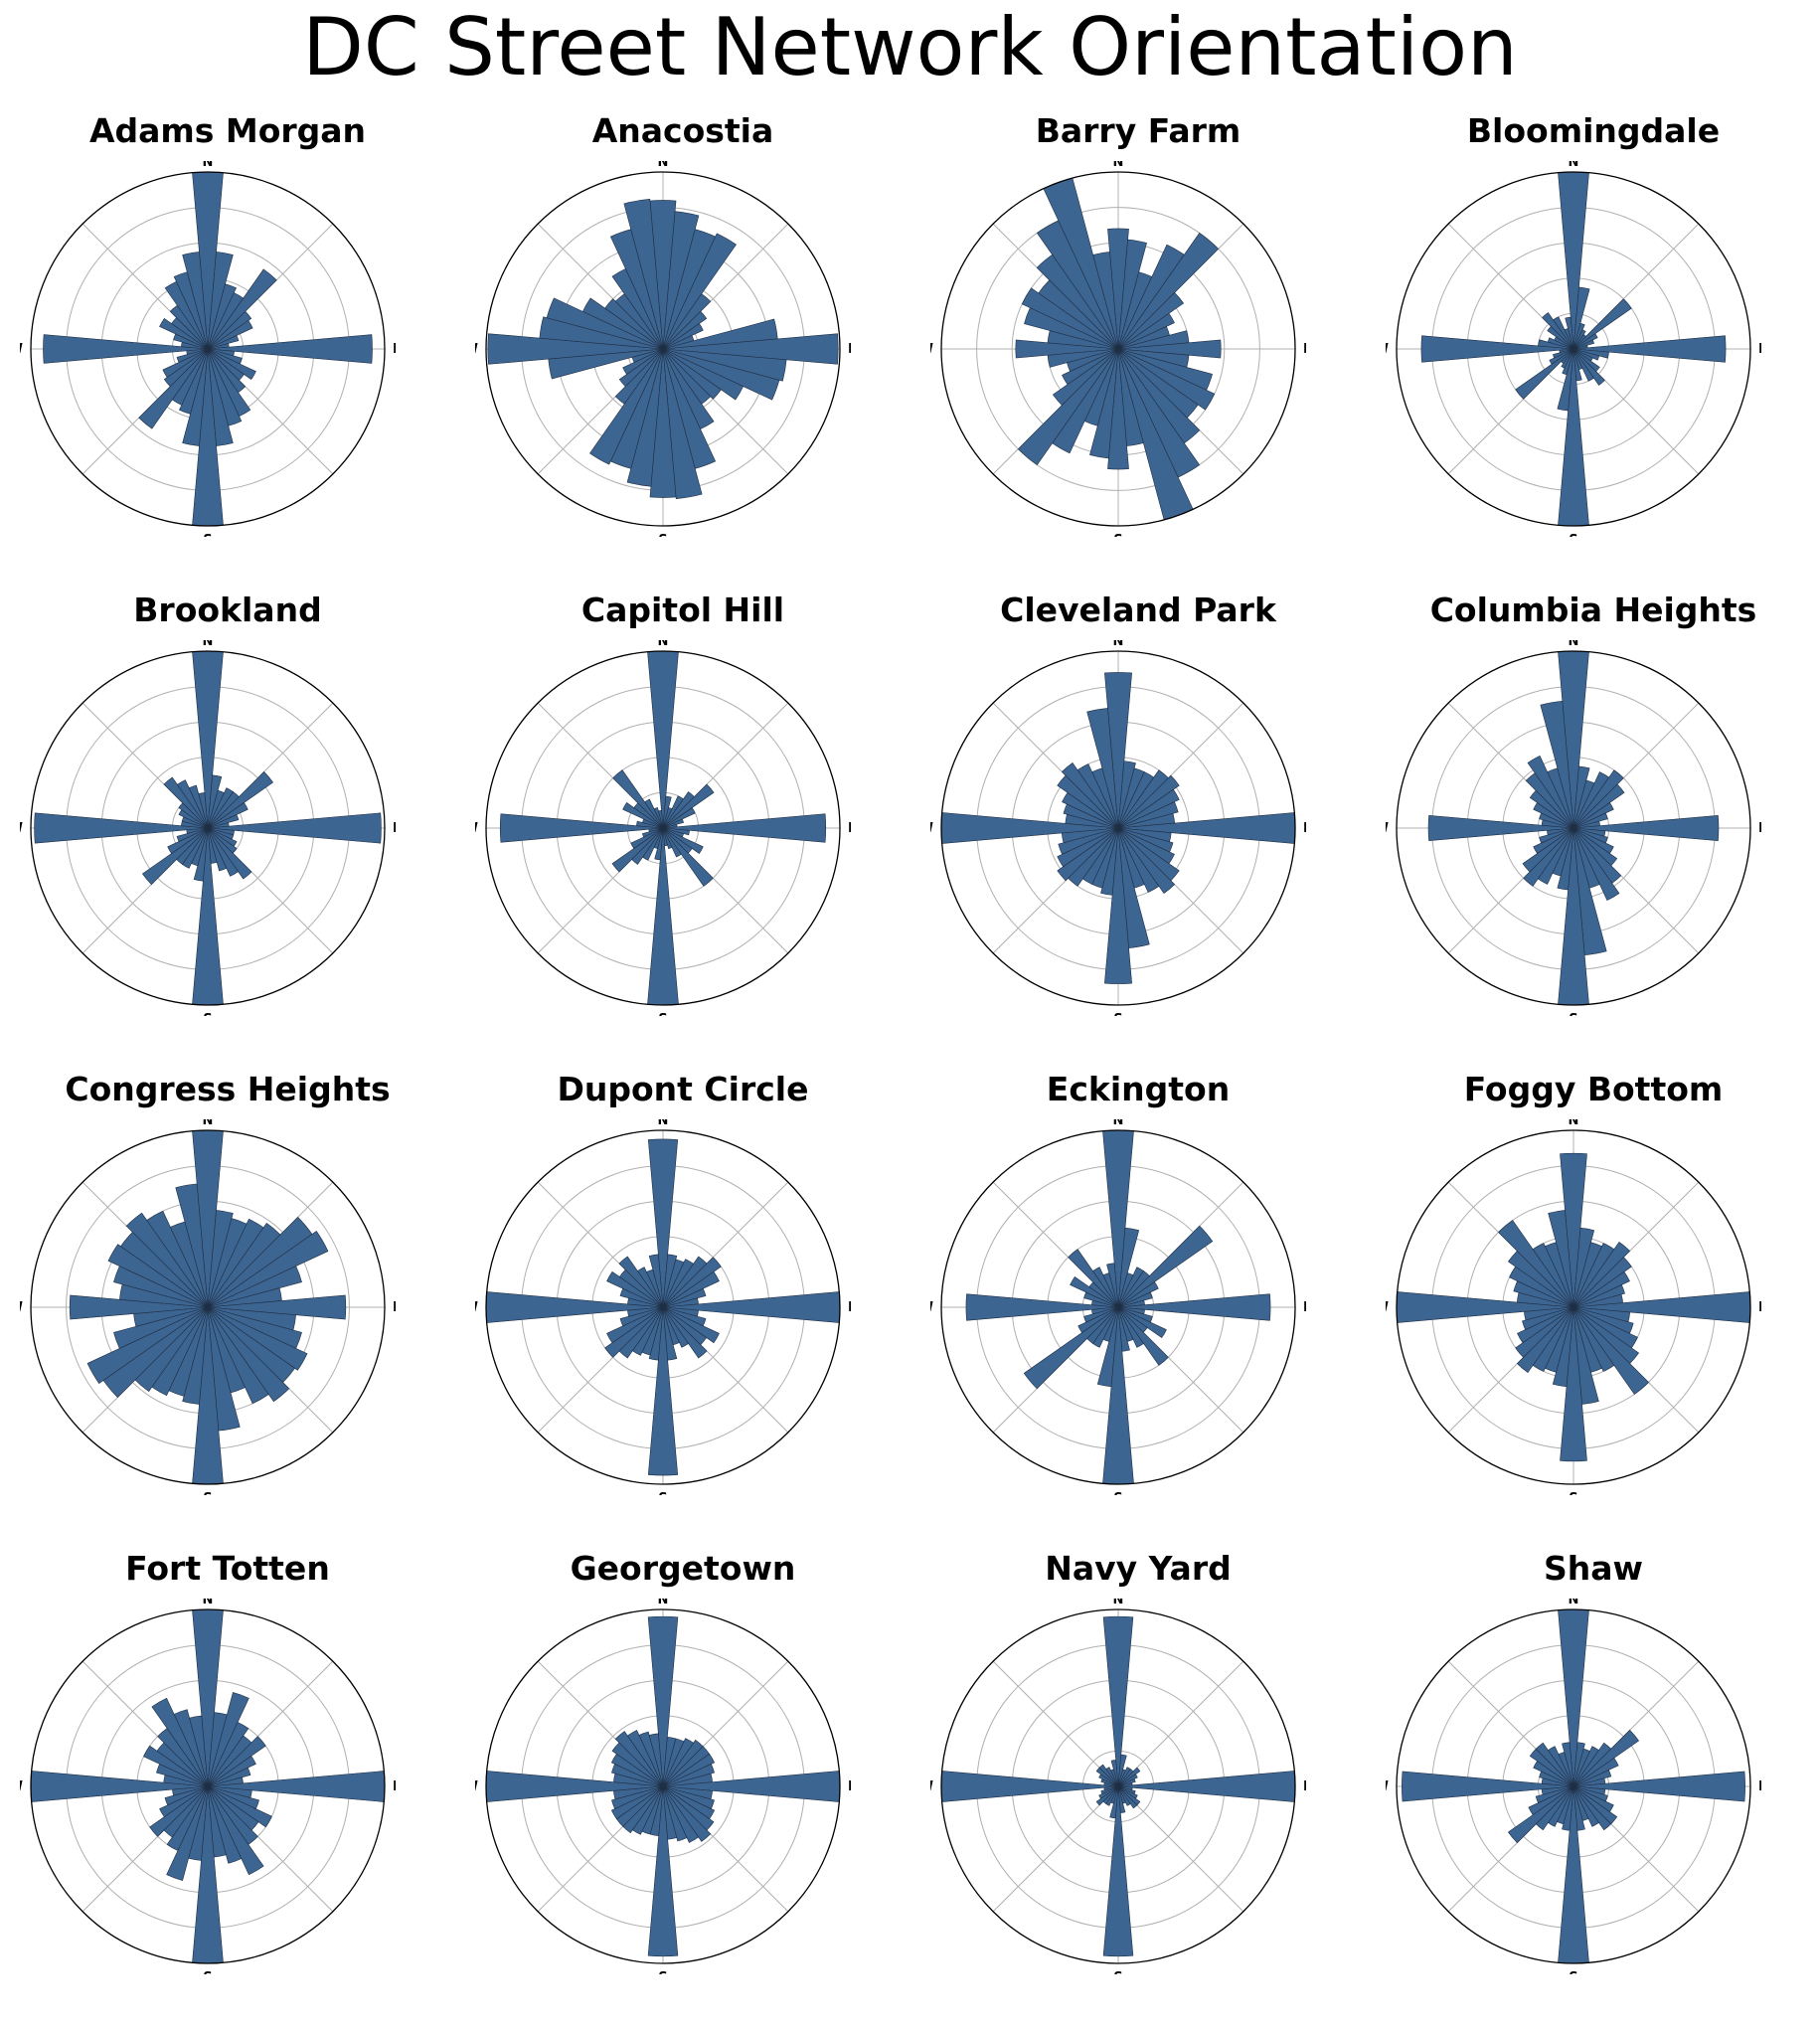 The height and width of the screenshot is (2028, 1820). Describe the element at coordinates (227, 1789) in the screenshot. I see `polar-chart-panel: Fort Totten N E S W` at that location.